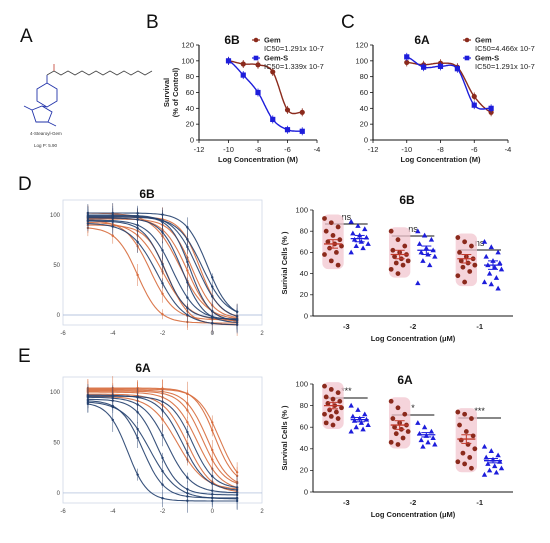  Describe the element at coordinates (258, 149) in the screenshot. I see `x-tick-label: -8` at that location.